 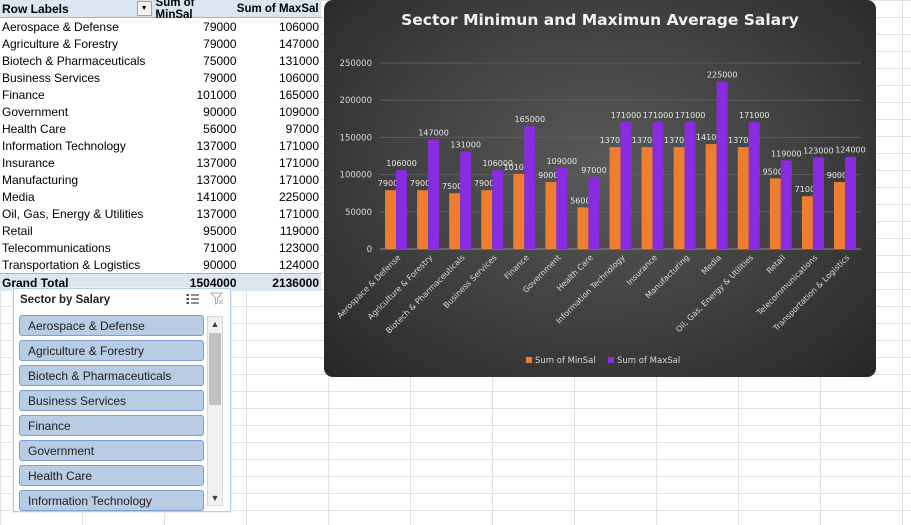 I want to click on slicer-item: Biotech & Pharmaceuticals, so click(x=111, y=375).